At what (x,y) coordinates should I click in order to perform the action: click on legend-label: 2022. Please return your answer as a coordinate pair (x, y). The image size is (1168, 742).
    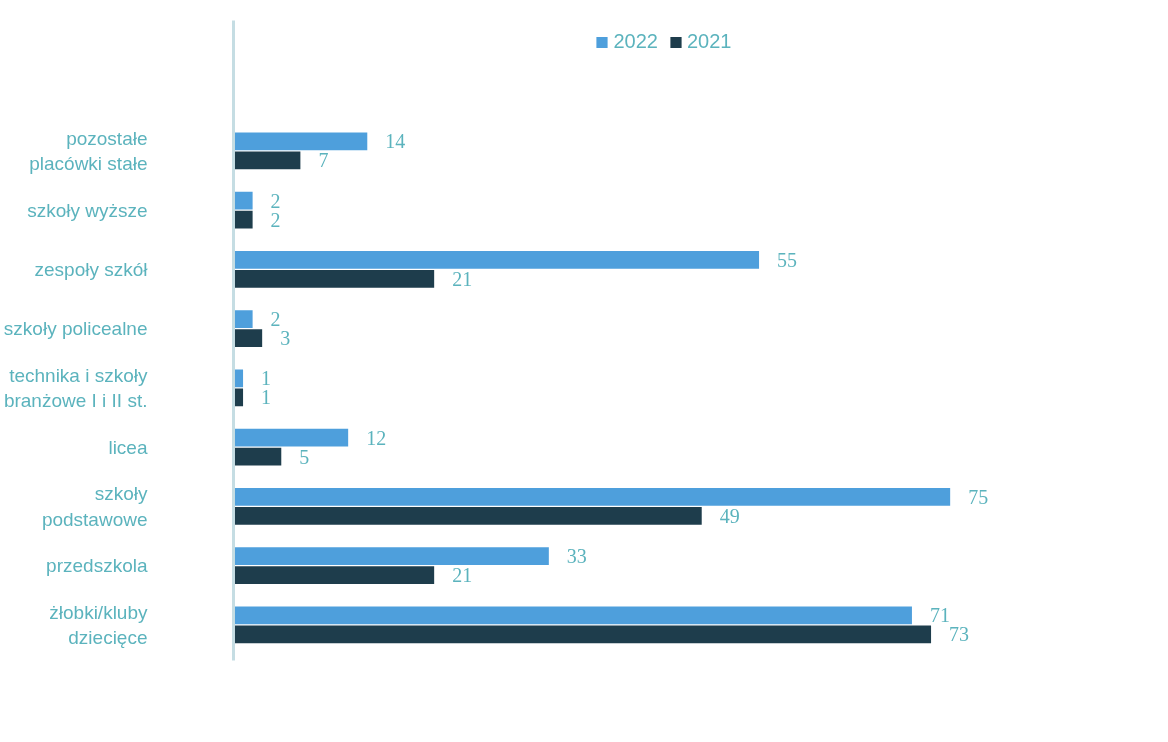
    Looking at the image, I should click on (635, 41).